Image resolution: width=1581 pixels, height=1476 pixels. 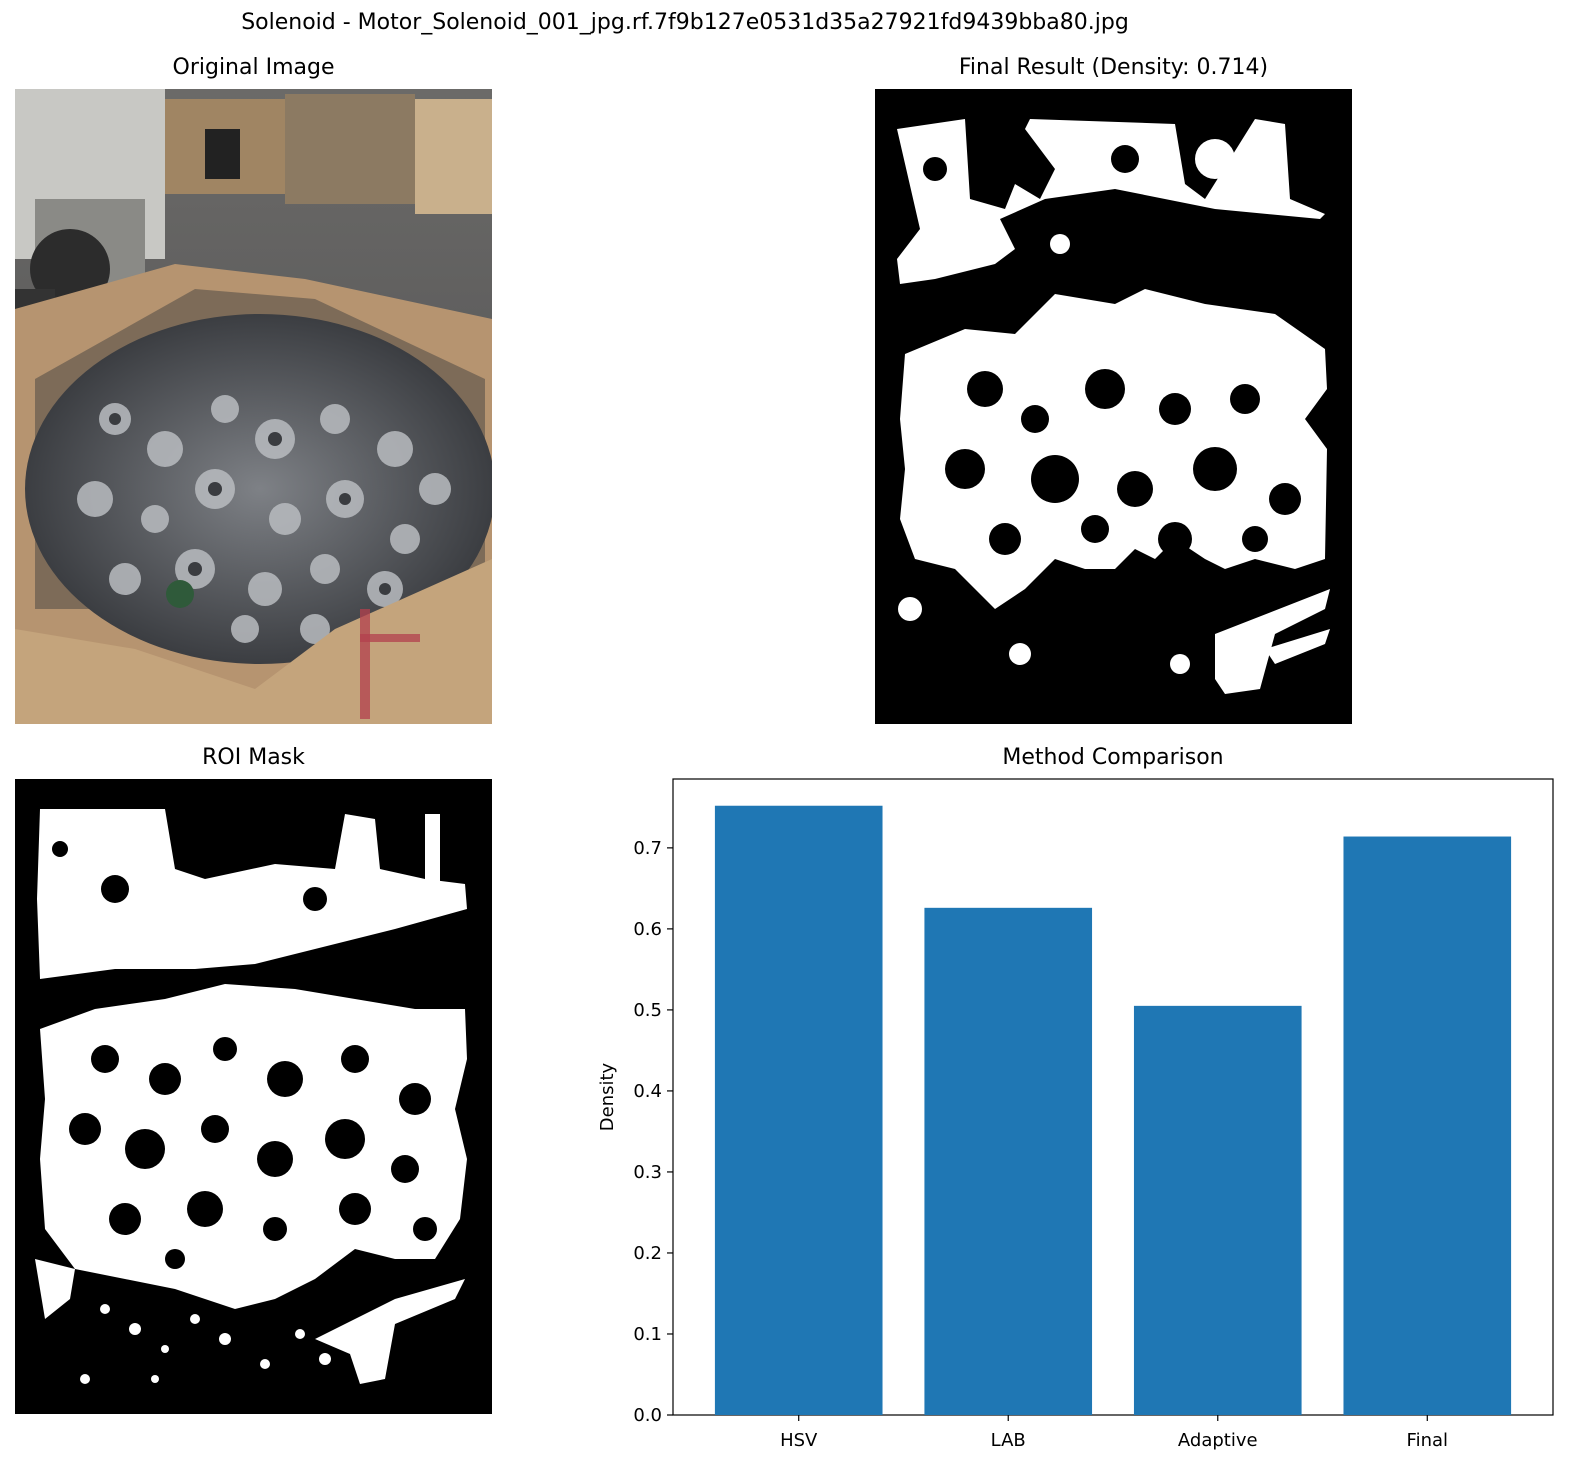 I want to click on y-tick-label: 0.0, so click(x=647, y=1415).